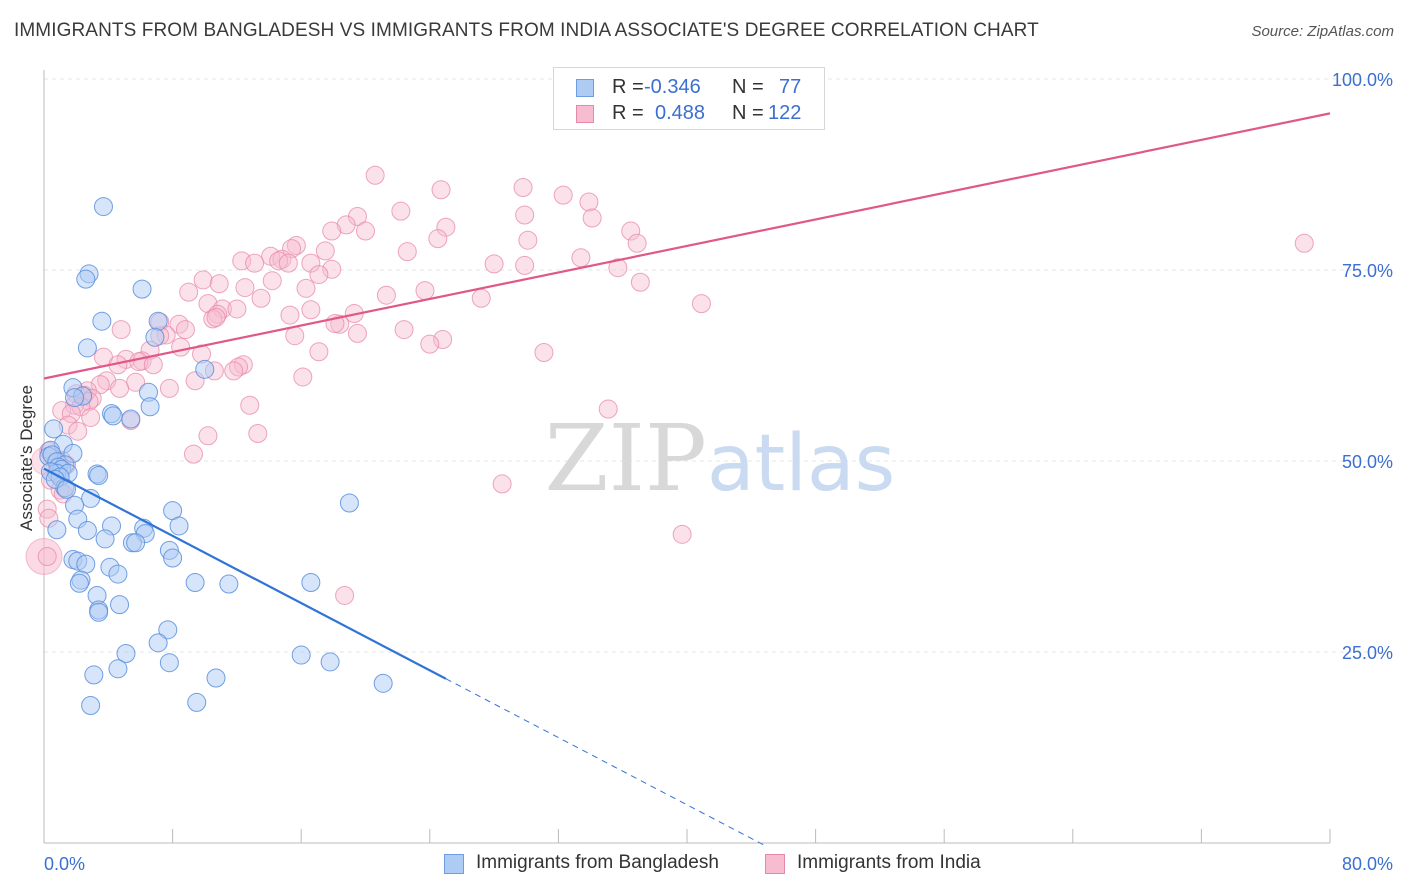 This screenshot has height=892, width=1406. I want to click on n-value: 77, so click(790, 87).